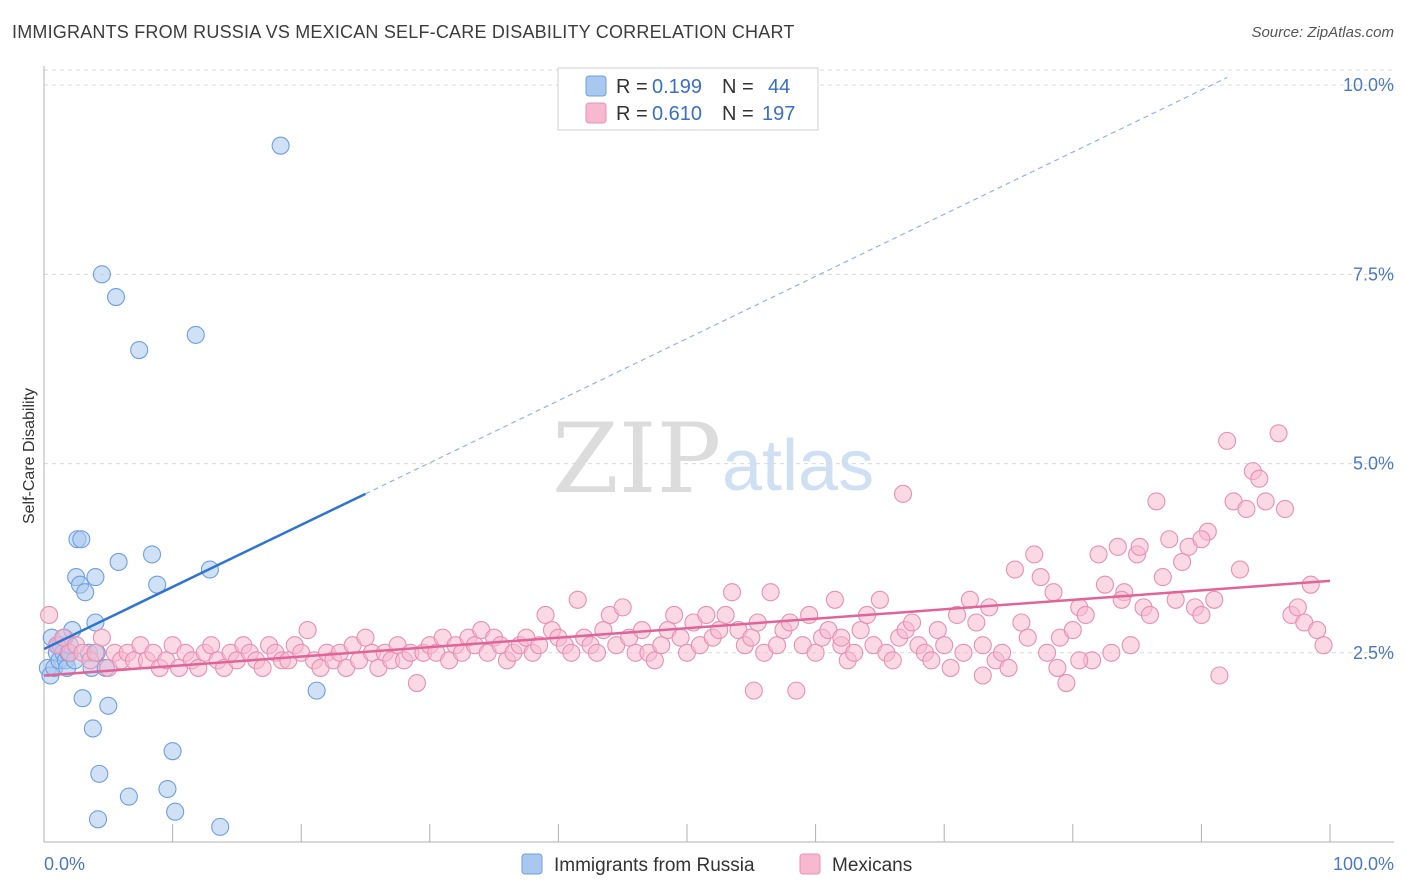 The width and height of the screenshot is (1406, 892). What do you see at coordinates (1368, 85) in the screenshot?
I see `y-tick-label-3: 10.0%` at bounding box center [1368, 85].